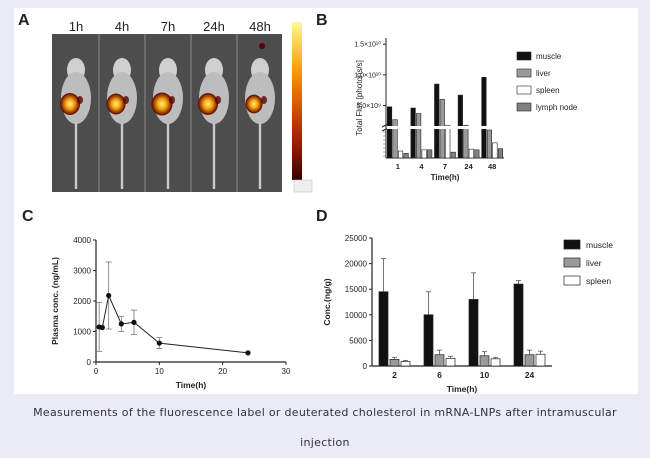 The height and width of the screenshot is (458, 650). What do you see at coordinates (356, 289) in the screenshot?
I see `y-tick-label: 15000` at bounding box center [356, 289].